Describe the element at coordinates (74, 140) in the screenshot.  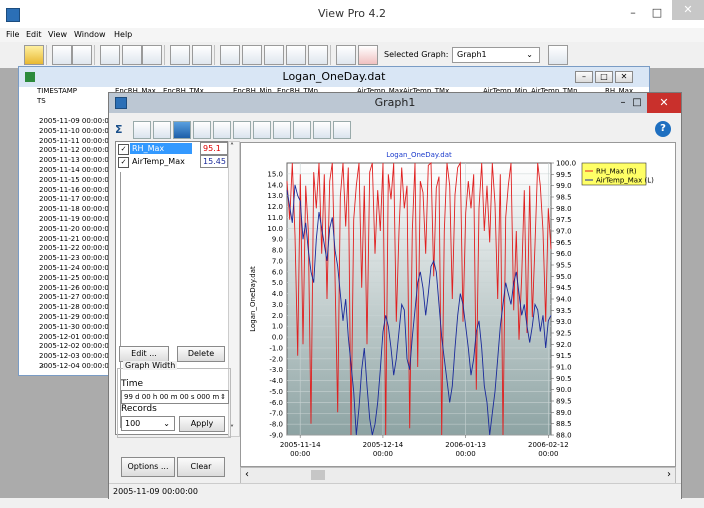
I see `table-row: 2005-11-11 00:00:0` at that location.